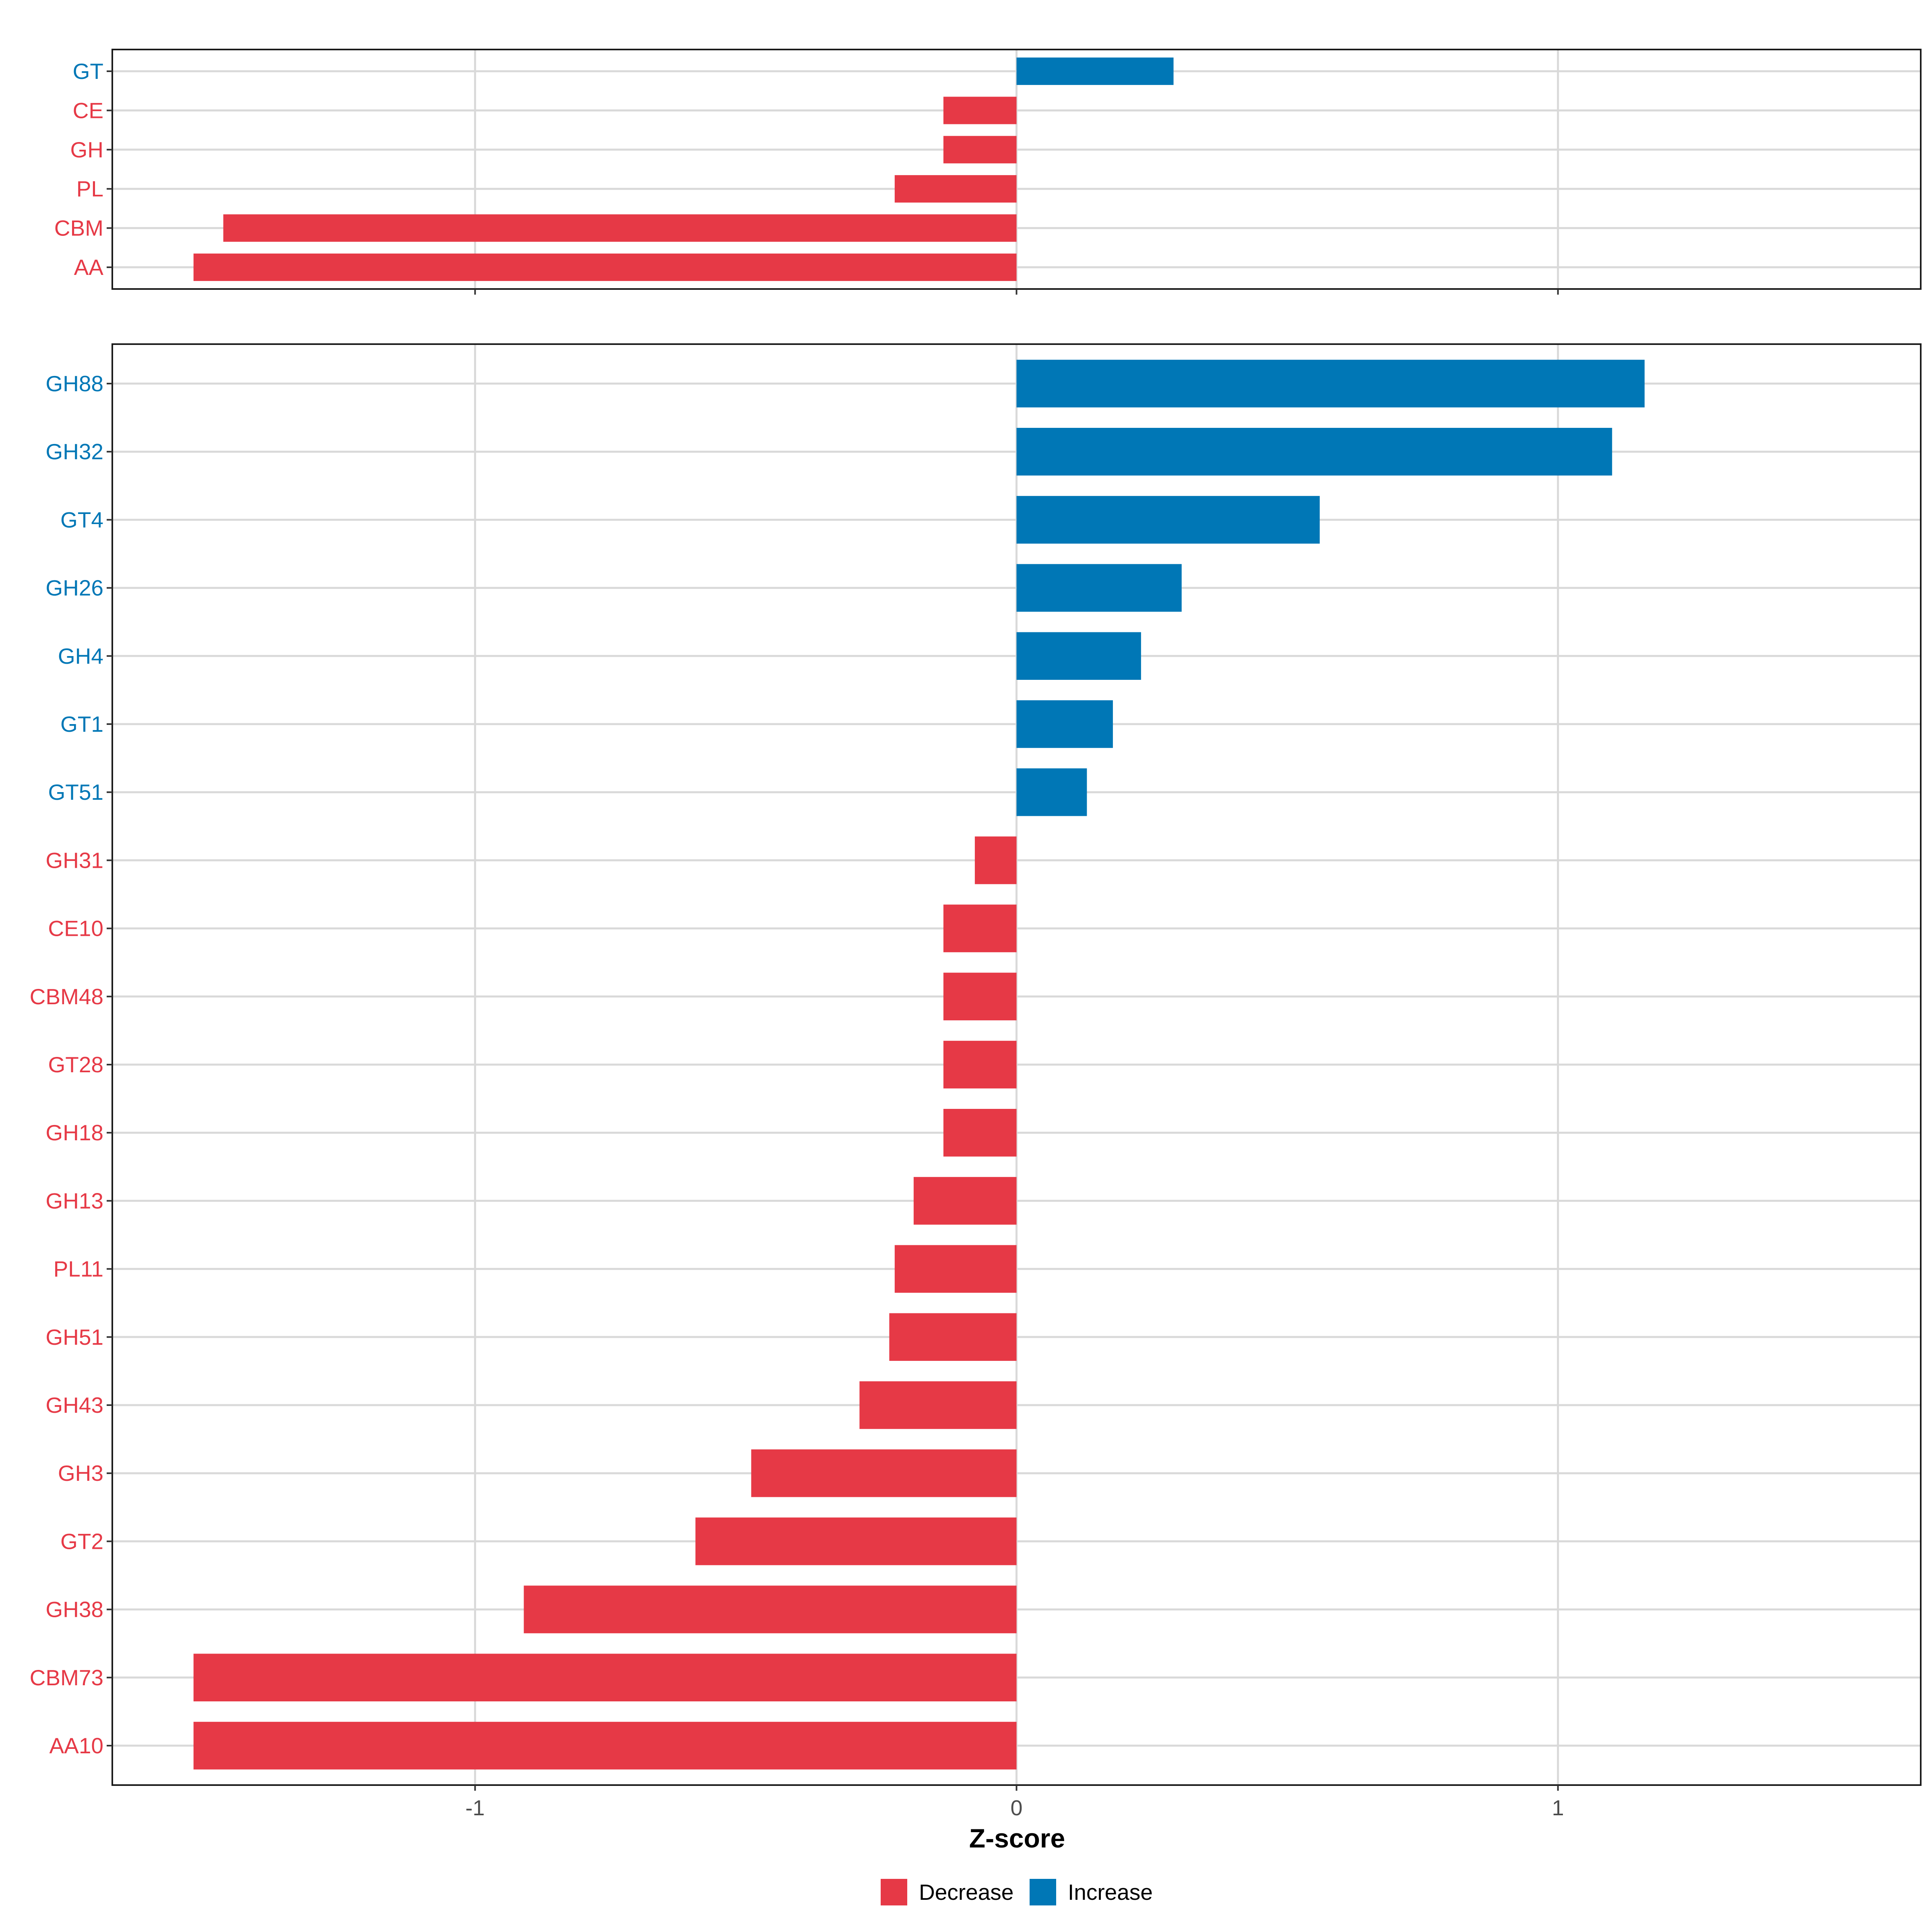 The image size is (1932, 1932). I want to click on category-label: GT2, so click(81, 1541).